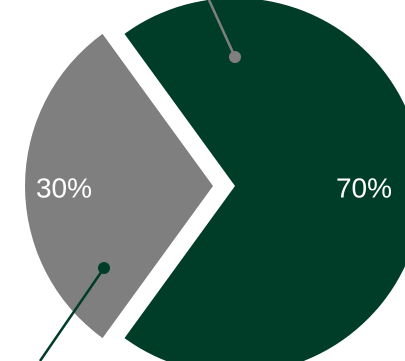 This screenshot has height=361, width=405. Describe the element at coordinates (64, 187) in the screenshot. I see `slice-label-30: 30%` at that location.